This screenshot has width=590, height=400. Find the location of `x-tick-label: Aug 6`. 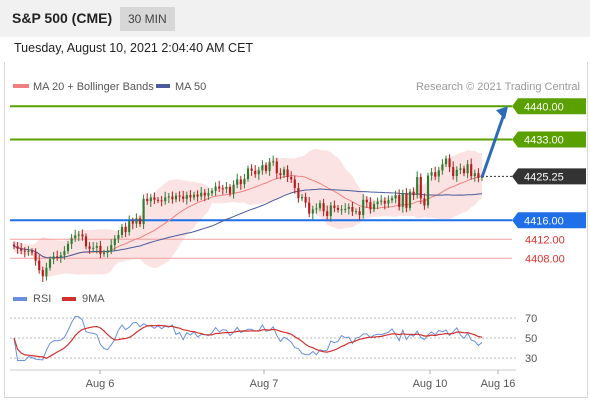

x-tick-label: Aug 6 is located at coordinates (100, 384).